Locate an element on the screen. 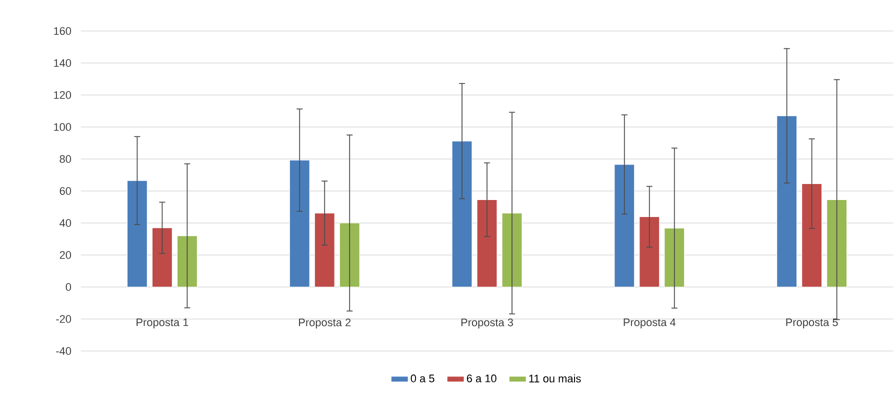 The width and height of the screenshot is (896, 412). y-tick-label: -20 is located at coordinates (64, 319).